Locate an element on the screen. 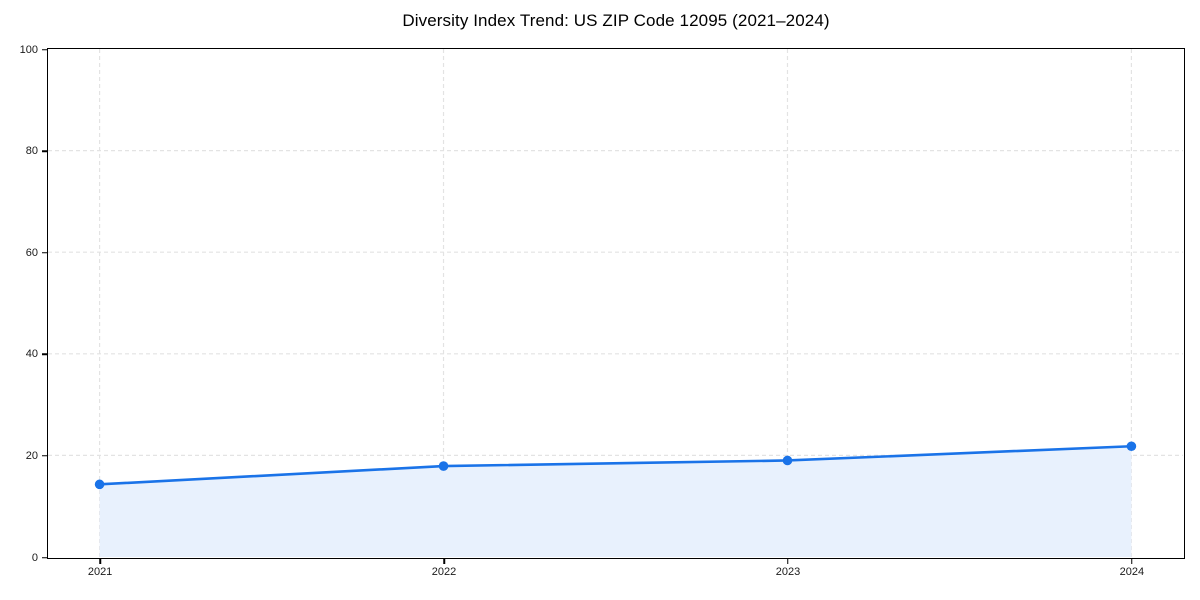 The height and width of the screenshot is (600, 1200). x-tick-label: 2024 is located at coordinates (1132, 572).